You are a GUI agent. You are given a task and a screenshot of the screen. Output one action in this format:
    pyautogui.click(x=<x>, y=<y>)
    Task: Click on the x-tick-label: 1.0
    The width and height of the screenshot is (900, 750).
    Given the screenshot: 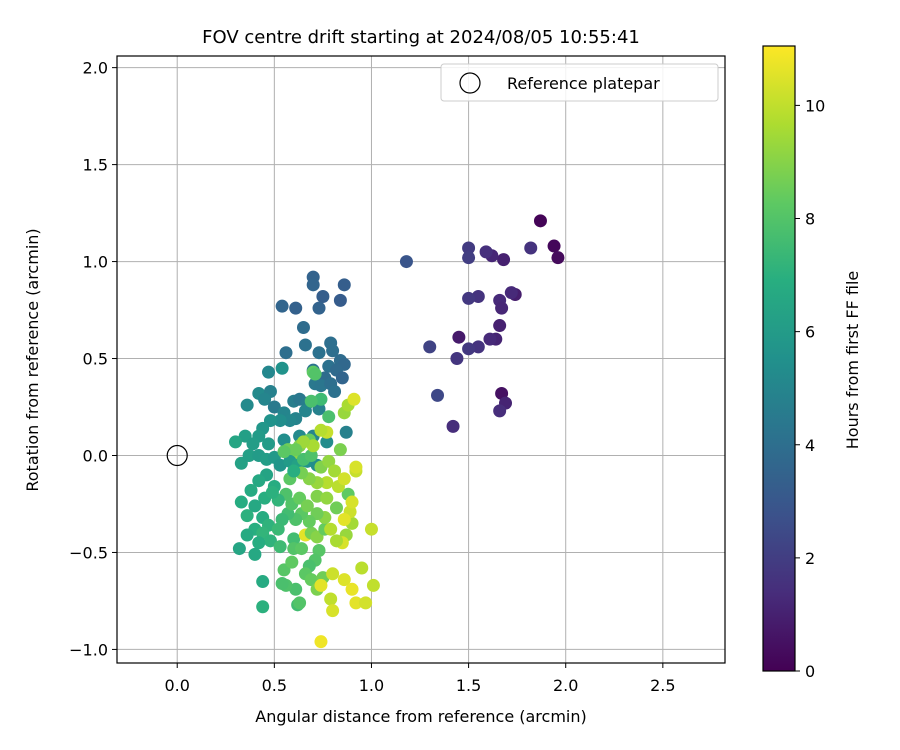 What is the action you would take?
    pyautogui.click(x=371, y=685)
    